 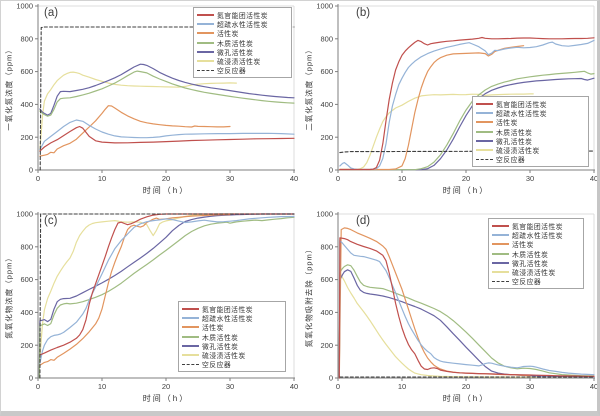 What do you see at coordinates (309, 88) in the screenshot?
I see `y-axis-title: 二氧化氮浓度（ppm）` at bounding box center [309, 88].